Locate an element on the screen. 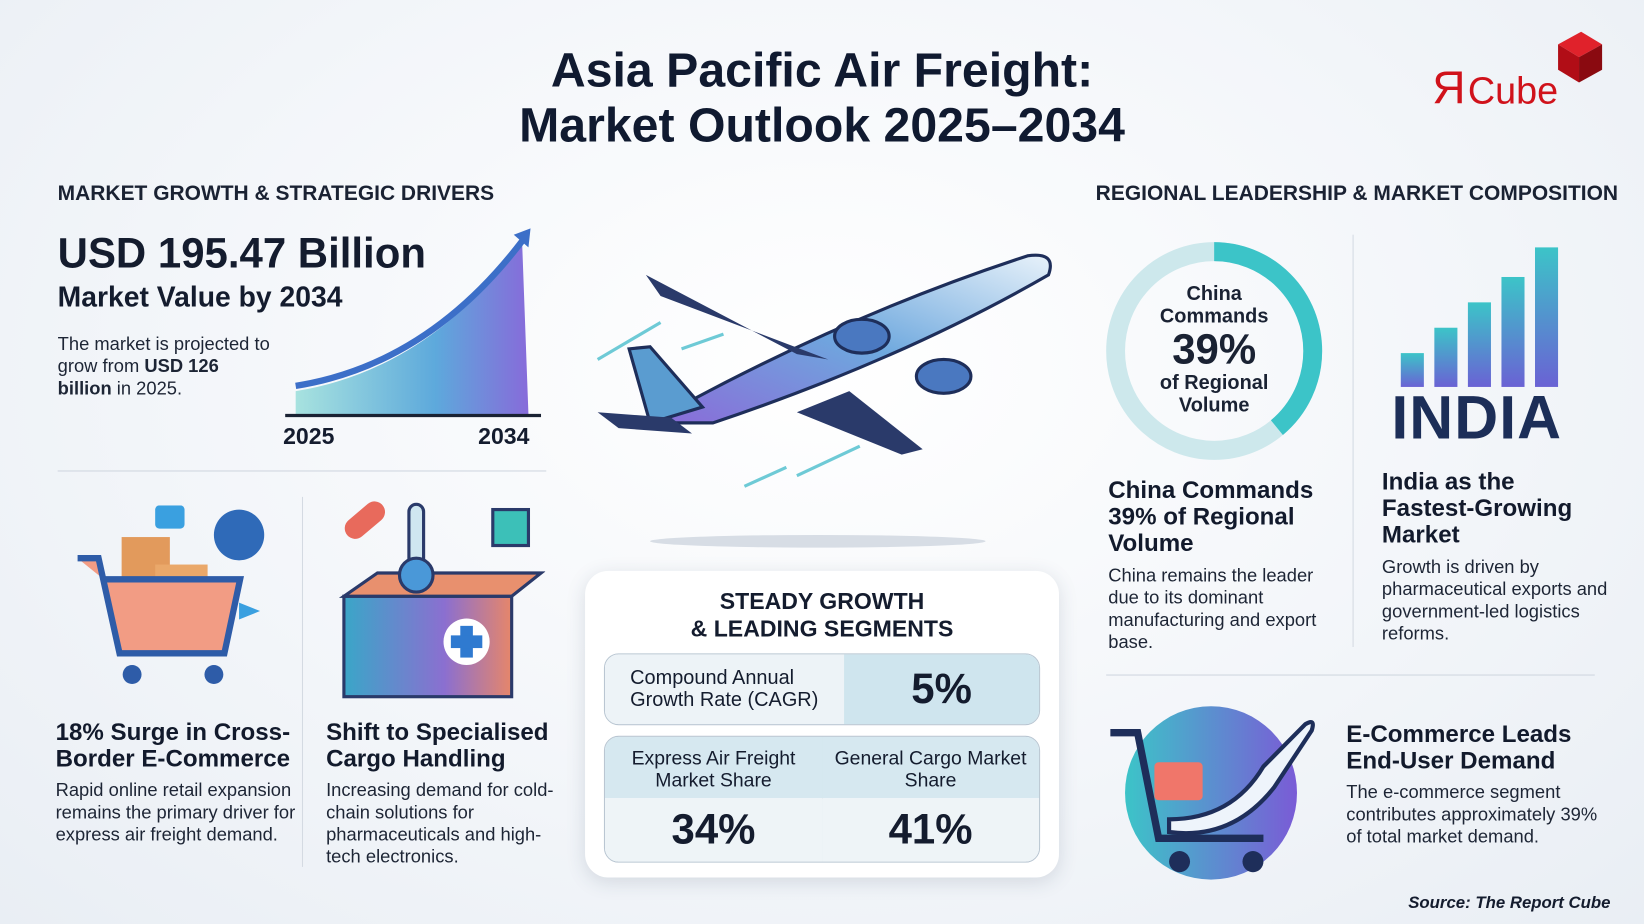  segment-general-cargo: General Cargo Market Share 41% is located at coordinates (931, 799).